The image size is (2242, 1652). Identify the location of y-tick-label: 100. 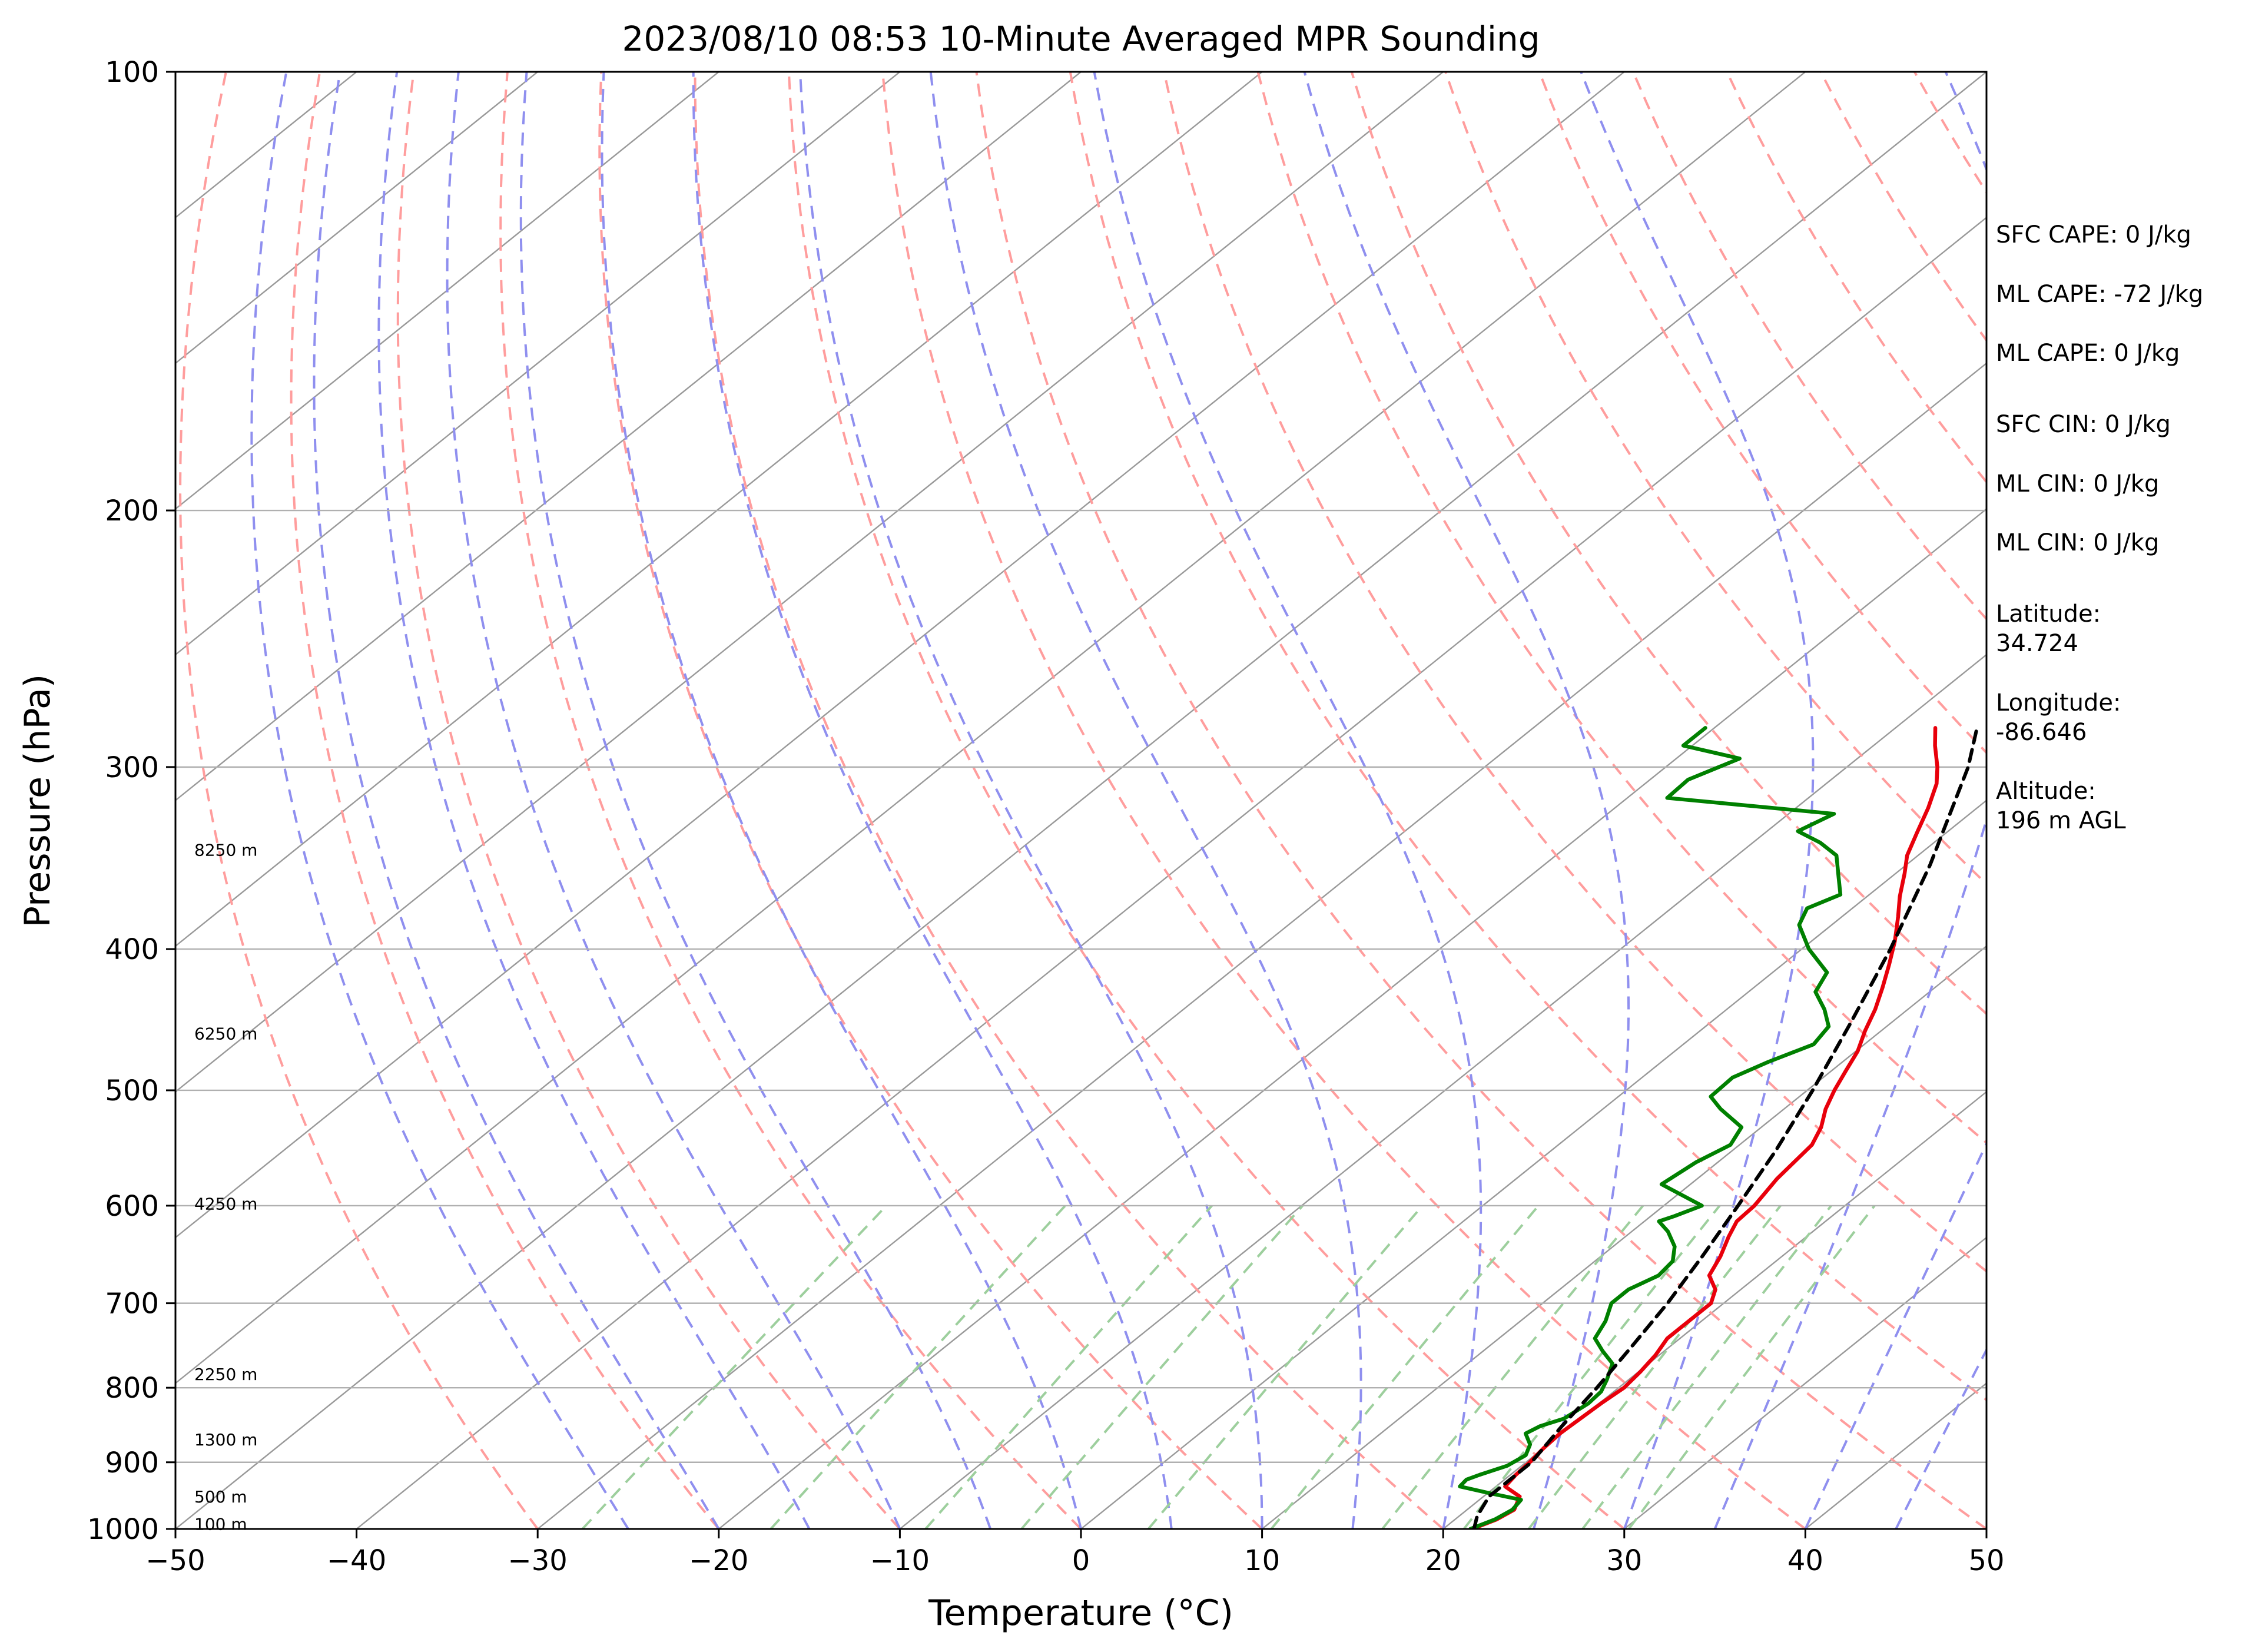
(132, 72).